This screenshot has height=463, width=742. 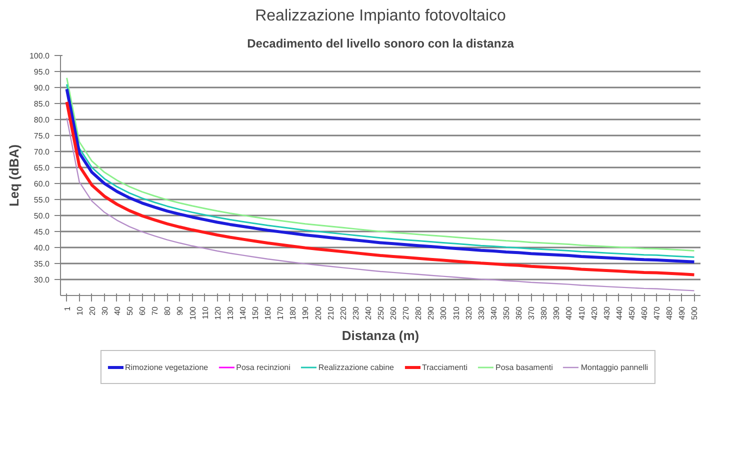 I want to click on x-tick-label: 190, so click(x=305, y=313).